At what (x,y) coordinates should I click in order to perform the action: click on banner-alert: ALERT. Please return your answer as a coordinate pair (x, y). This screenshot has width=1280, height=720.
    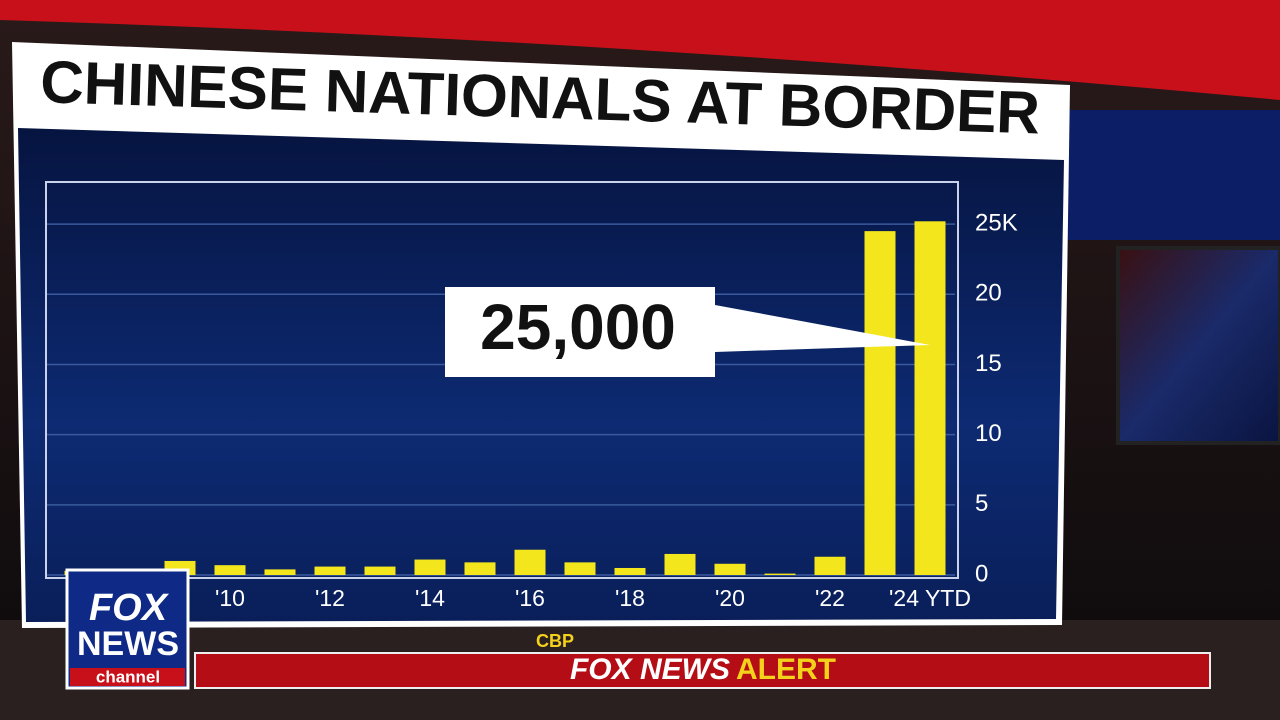
    Looking at the image, I should click on (786, 669).